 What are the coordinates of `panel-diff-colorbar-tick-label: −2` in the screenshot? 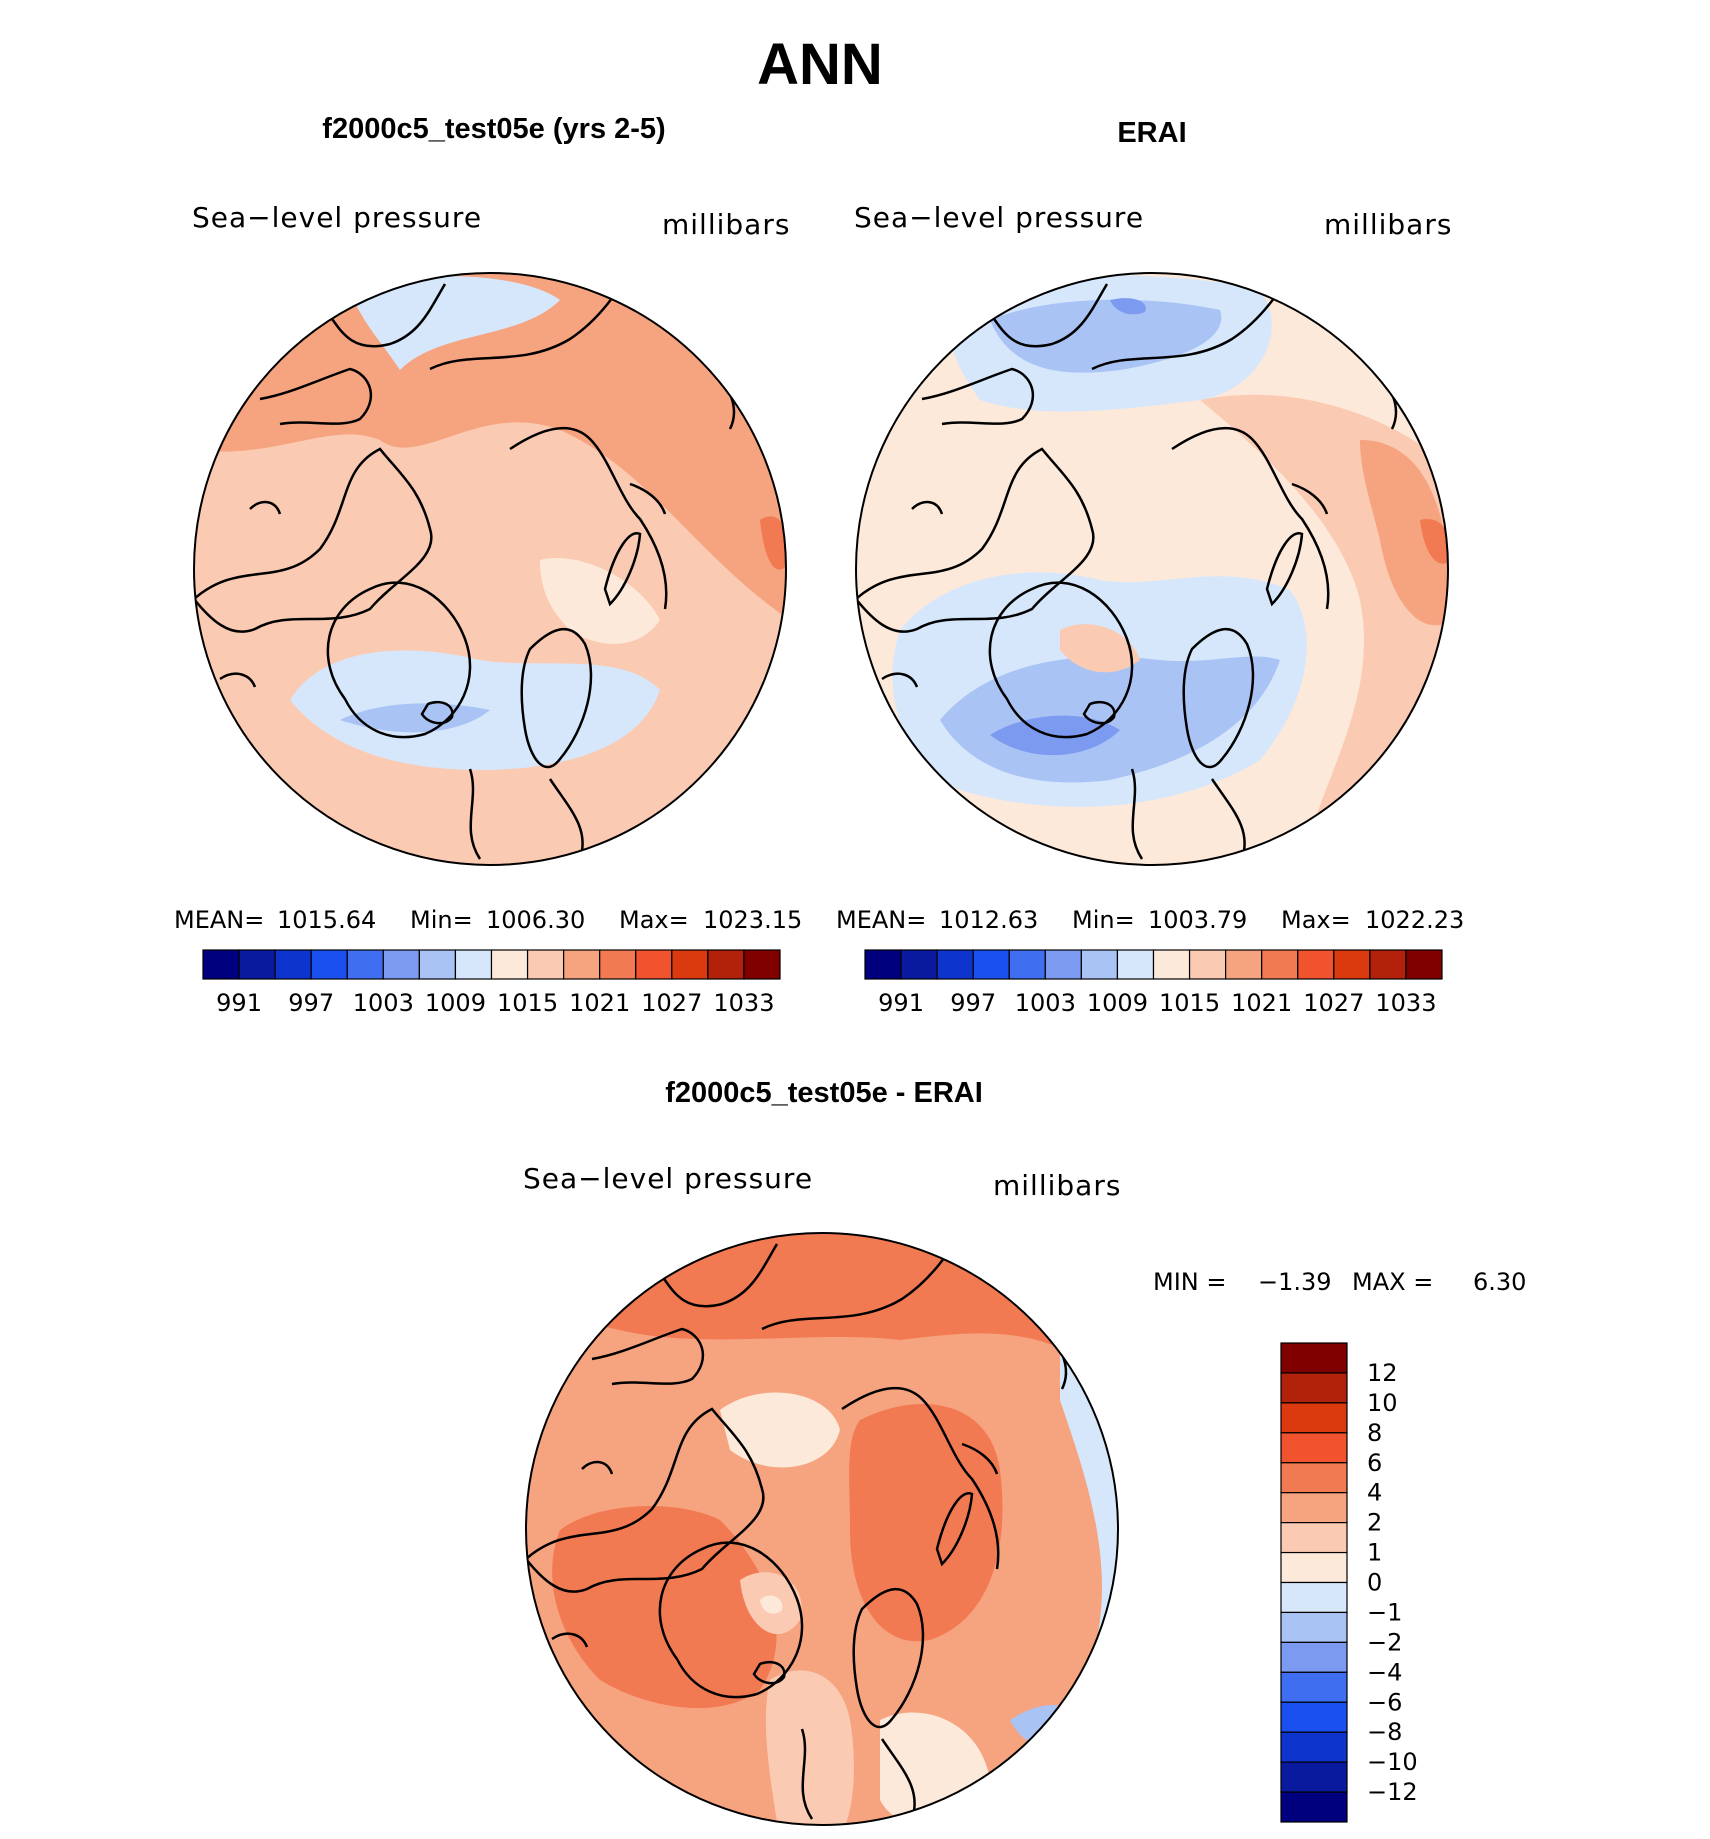 It's located at (1384, 1642).